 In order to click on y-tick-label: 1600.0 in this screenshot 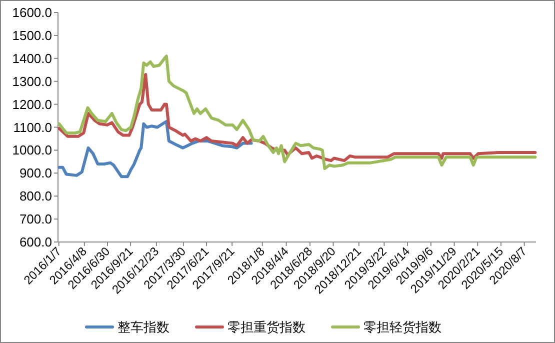, I will do `click(32, 12)`.